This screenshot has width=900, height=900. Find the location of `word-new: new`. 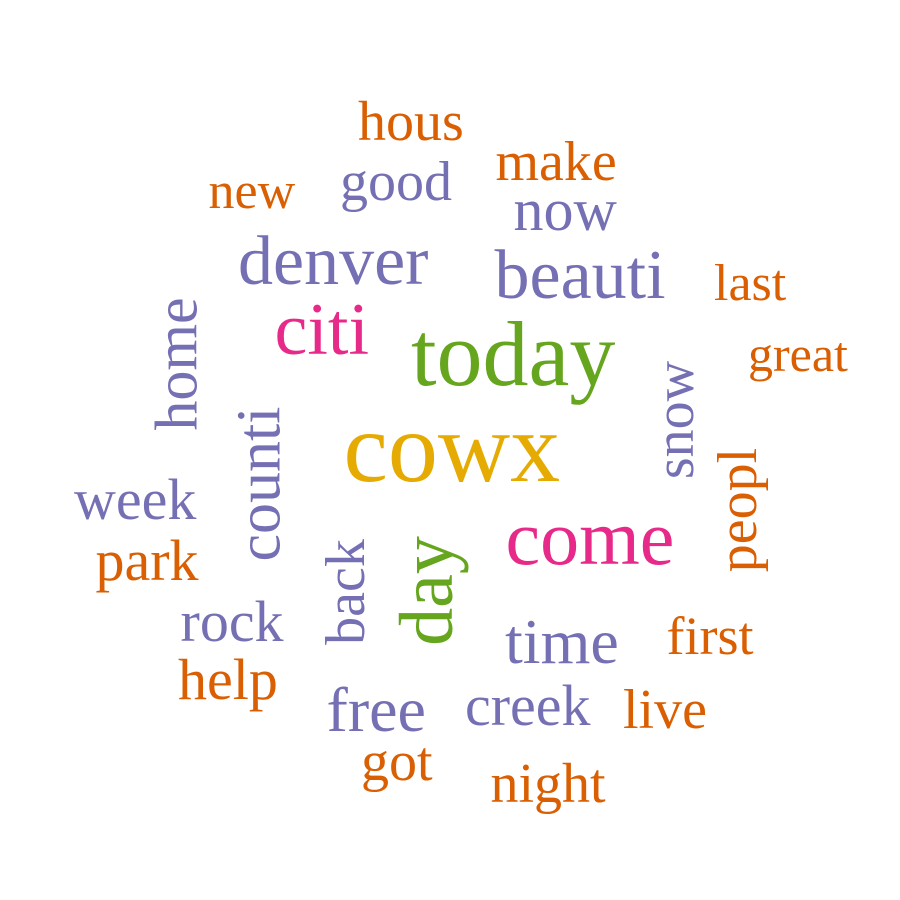

word-new: new is located at coordinates (252, 191).